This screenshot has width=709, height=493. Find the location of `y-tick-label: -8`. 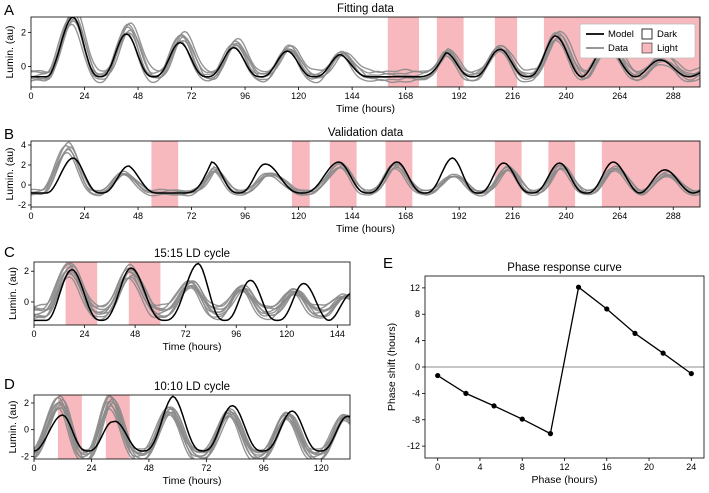

y-tick-label: -8 is located at coordinates (416, 420).